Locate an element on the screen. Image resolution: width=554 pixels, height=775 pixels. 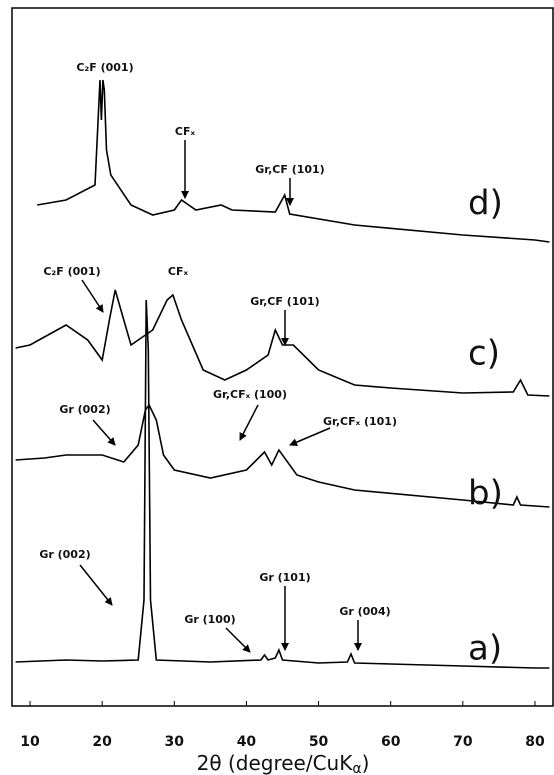
x-tick-label: 40 is located at coordinates (247, 742).